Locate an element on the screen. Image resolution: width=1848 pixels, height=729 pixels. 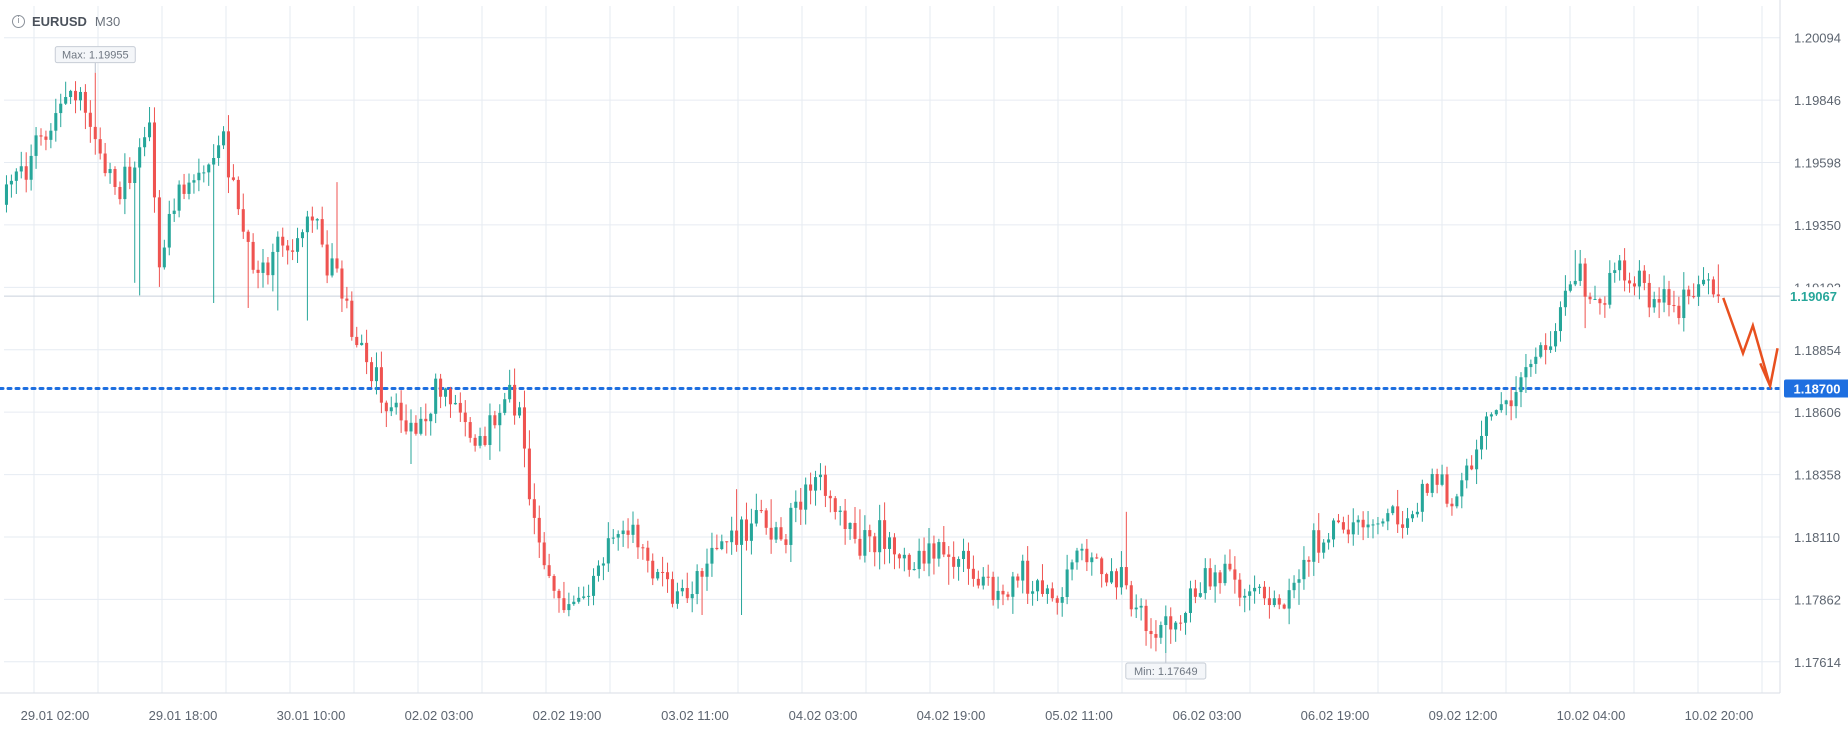
timeframe-label: M30 is located at coordinates (107, 21).